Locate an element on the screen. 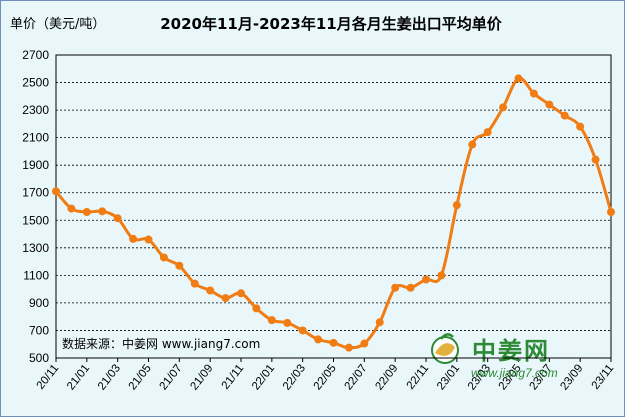 This screenshot has height=419, width=627. x-tick-label: 23/01 is located at coordinates (448, 377).